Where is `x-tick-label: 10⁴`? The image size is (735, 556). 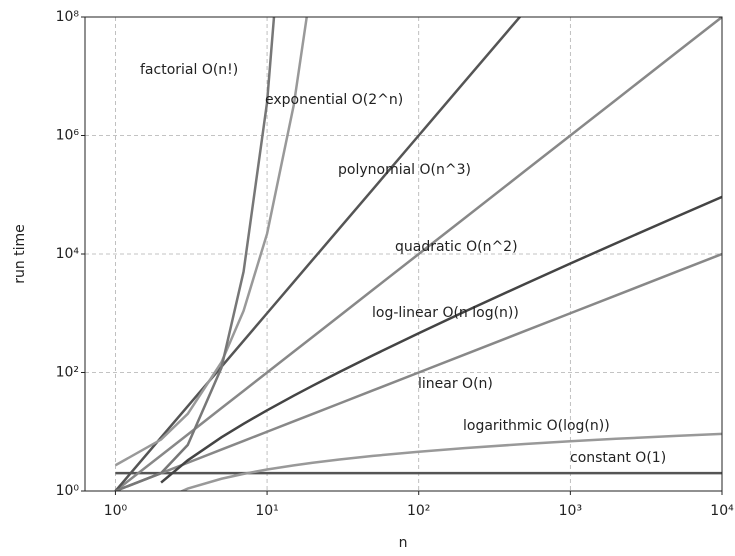
x-tick-label: 10⁴ is located at coordinates (722, 511).